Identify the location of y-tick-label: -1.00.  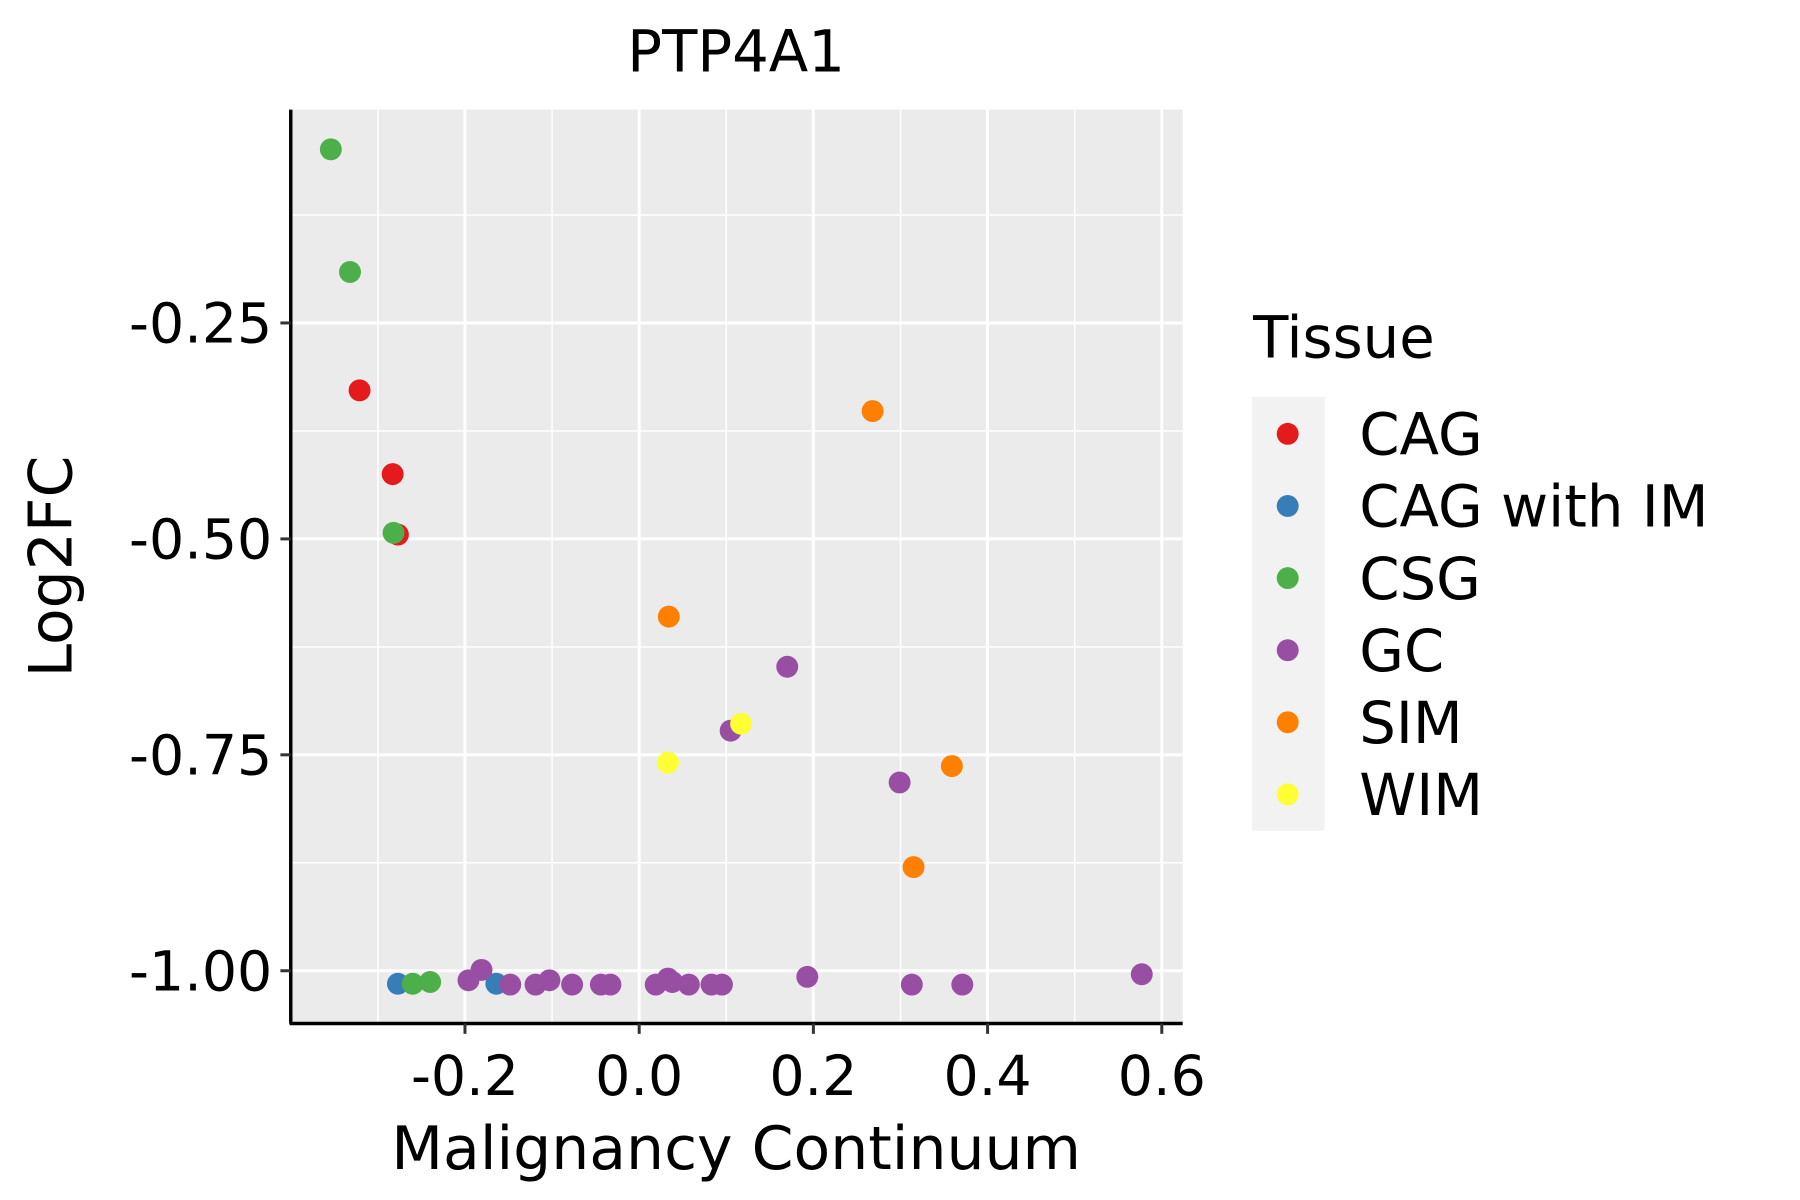
(200, 972).